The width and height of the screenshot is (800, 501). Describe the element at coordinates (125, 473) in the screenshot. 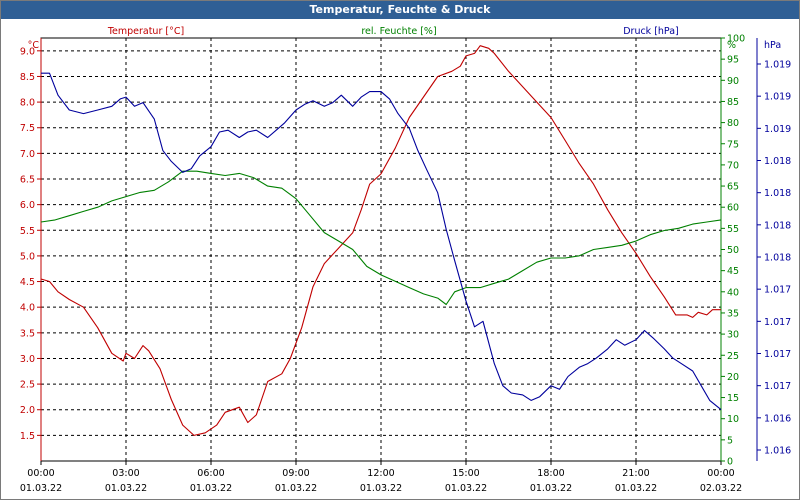

I see `x-tick-label-time: 03:00` at that location.